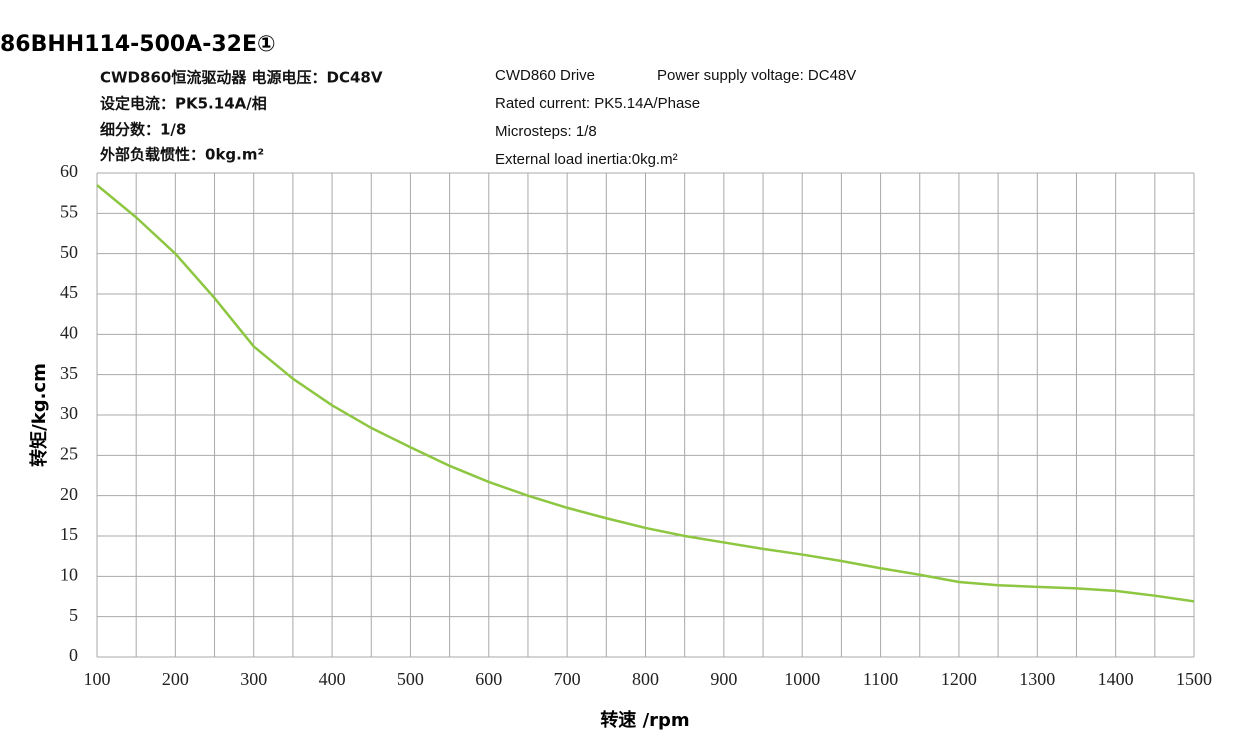 This screenshot has width=1234, height=736. Describe the element at coordinates (723, 679) in the screenshot. I see `x-tick-label: 900` at that location.